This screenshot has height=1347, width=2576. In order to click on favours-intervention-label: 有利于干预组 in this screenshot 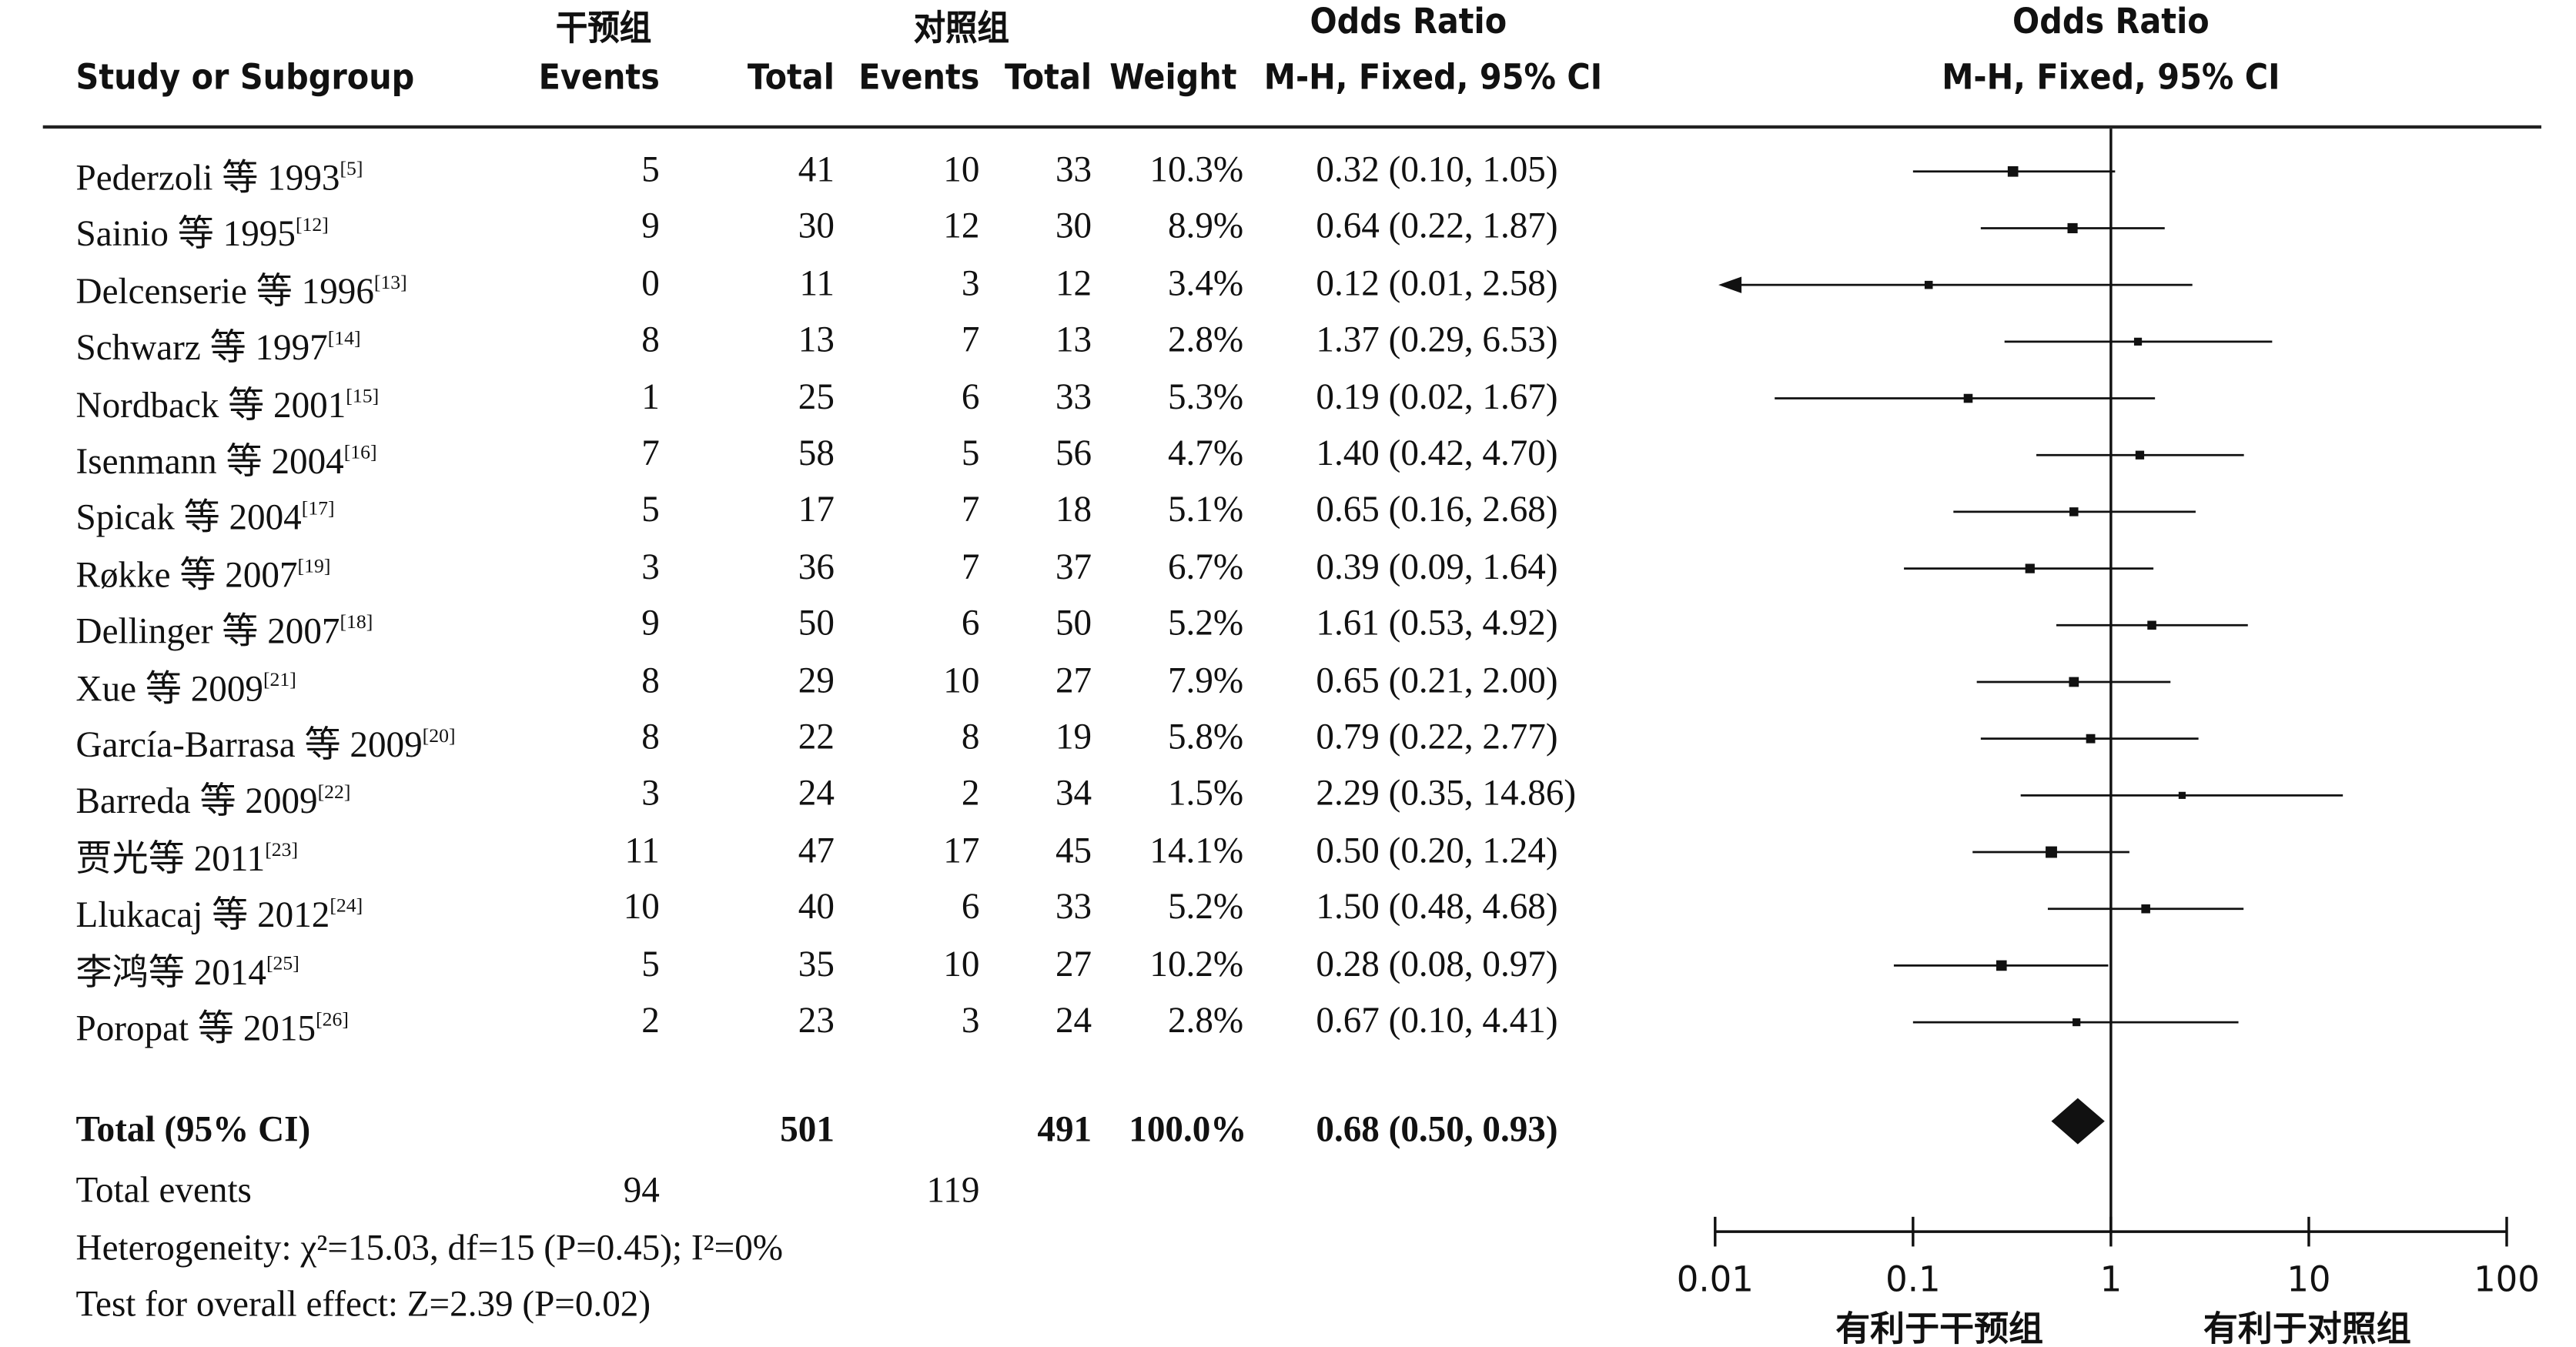, I will do `click(1939, 1328)`.